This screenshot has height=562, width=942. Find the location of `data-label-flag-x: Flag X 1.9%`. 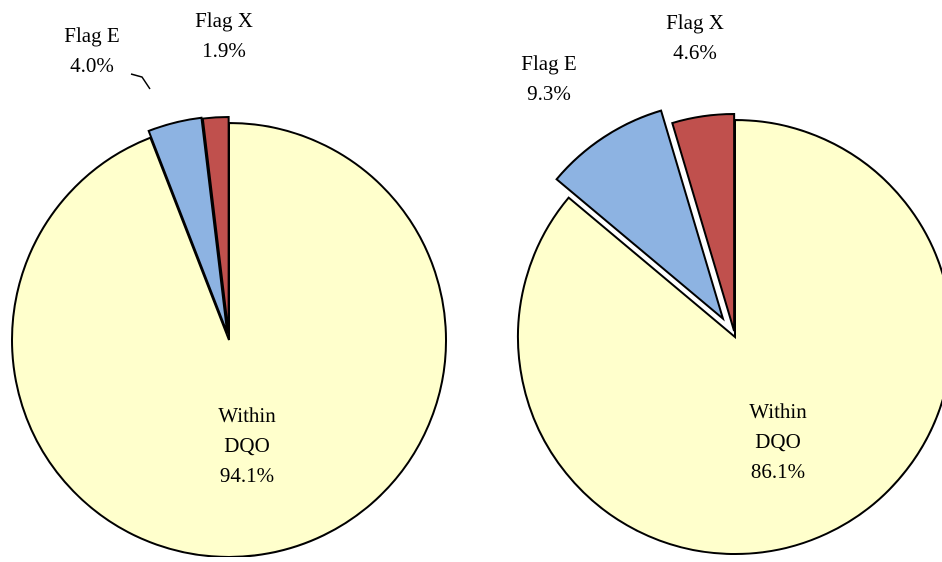

data-label-flag-x: Flag X 1.9% is located at coordinates (224, 35).